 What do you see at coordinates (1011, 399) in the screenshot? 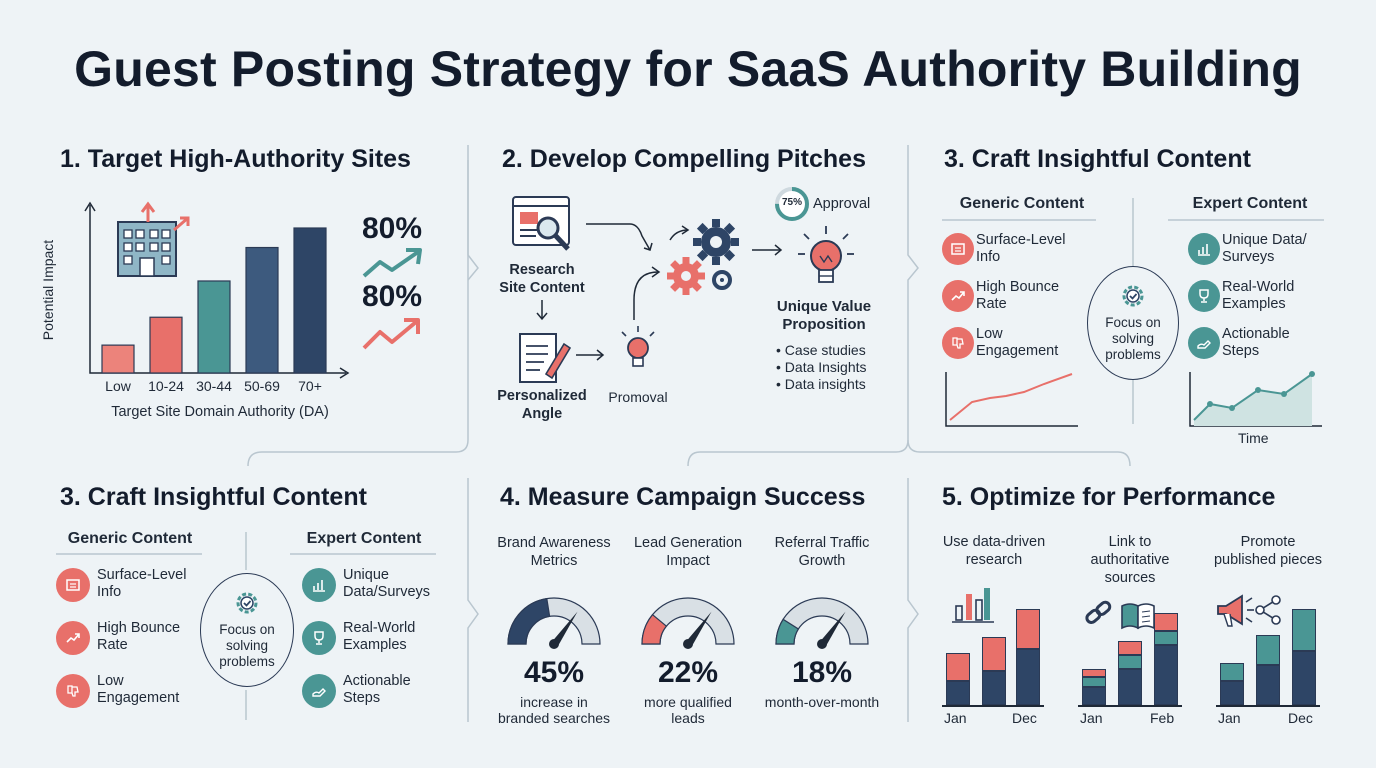
I see `generic-trend-chart` at bounding box center [1011, 399].